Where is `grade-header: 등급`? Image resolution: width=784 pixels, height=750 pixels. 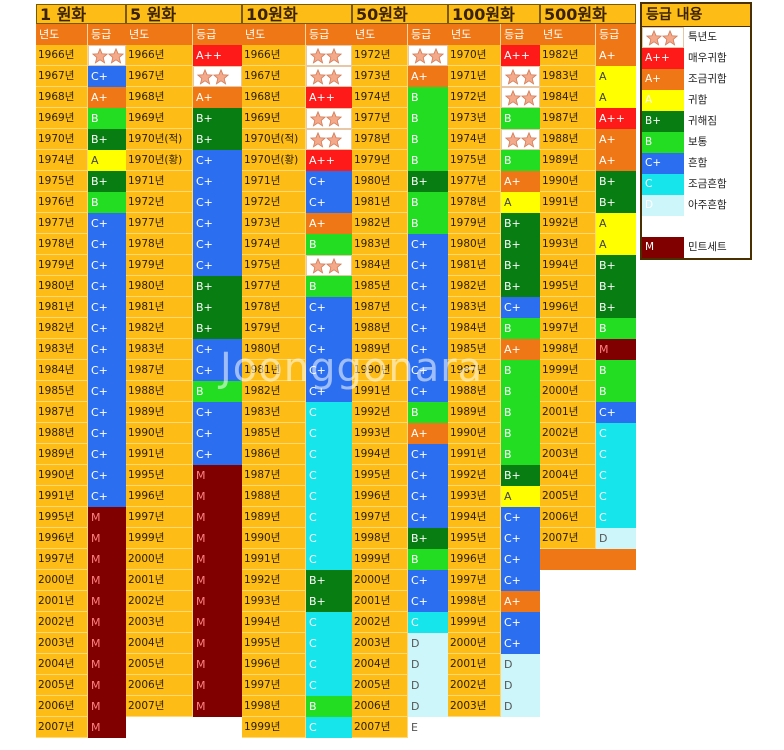
grade-header: 등급 is located at coordinates (319, 34).